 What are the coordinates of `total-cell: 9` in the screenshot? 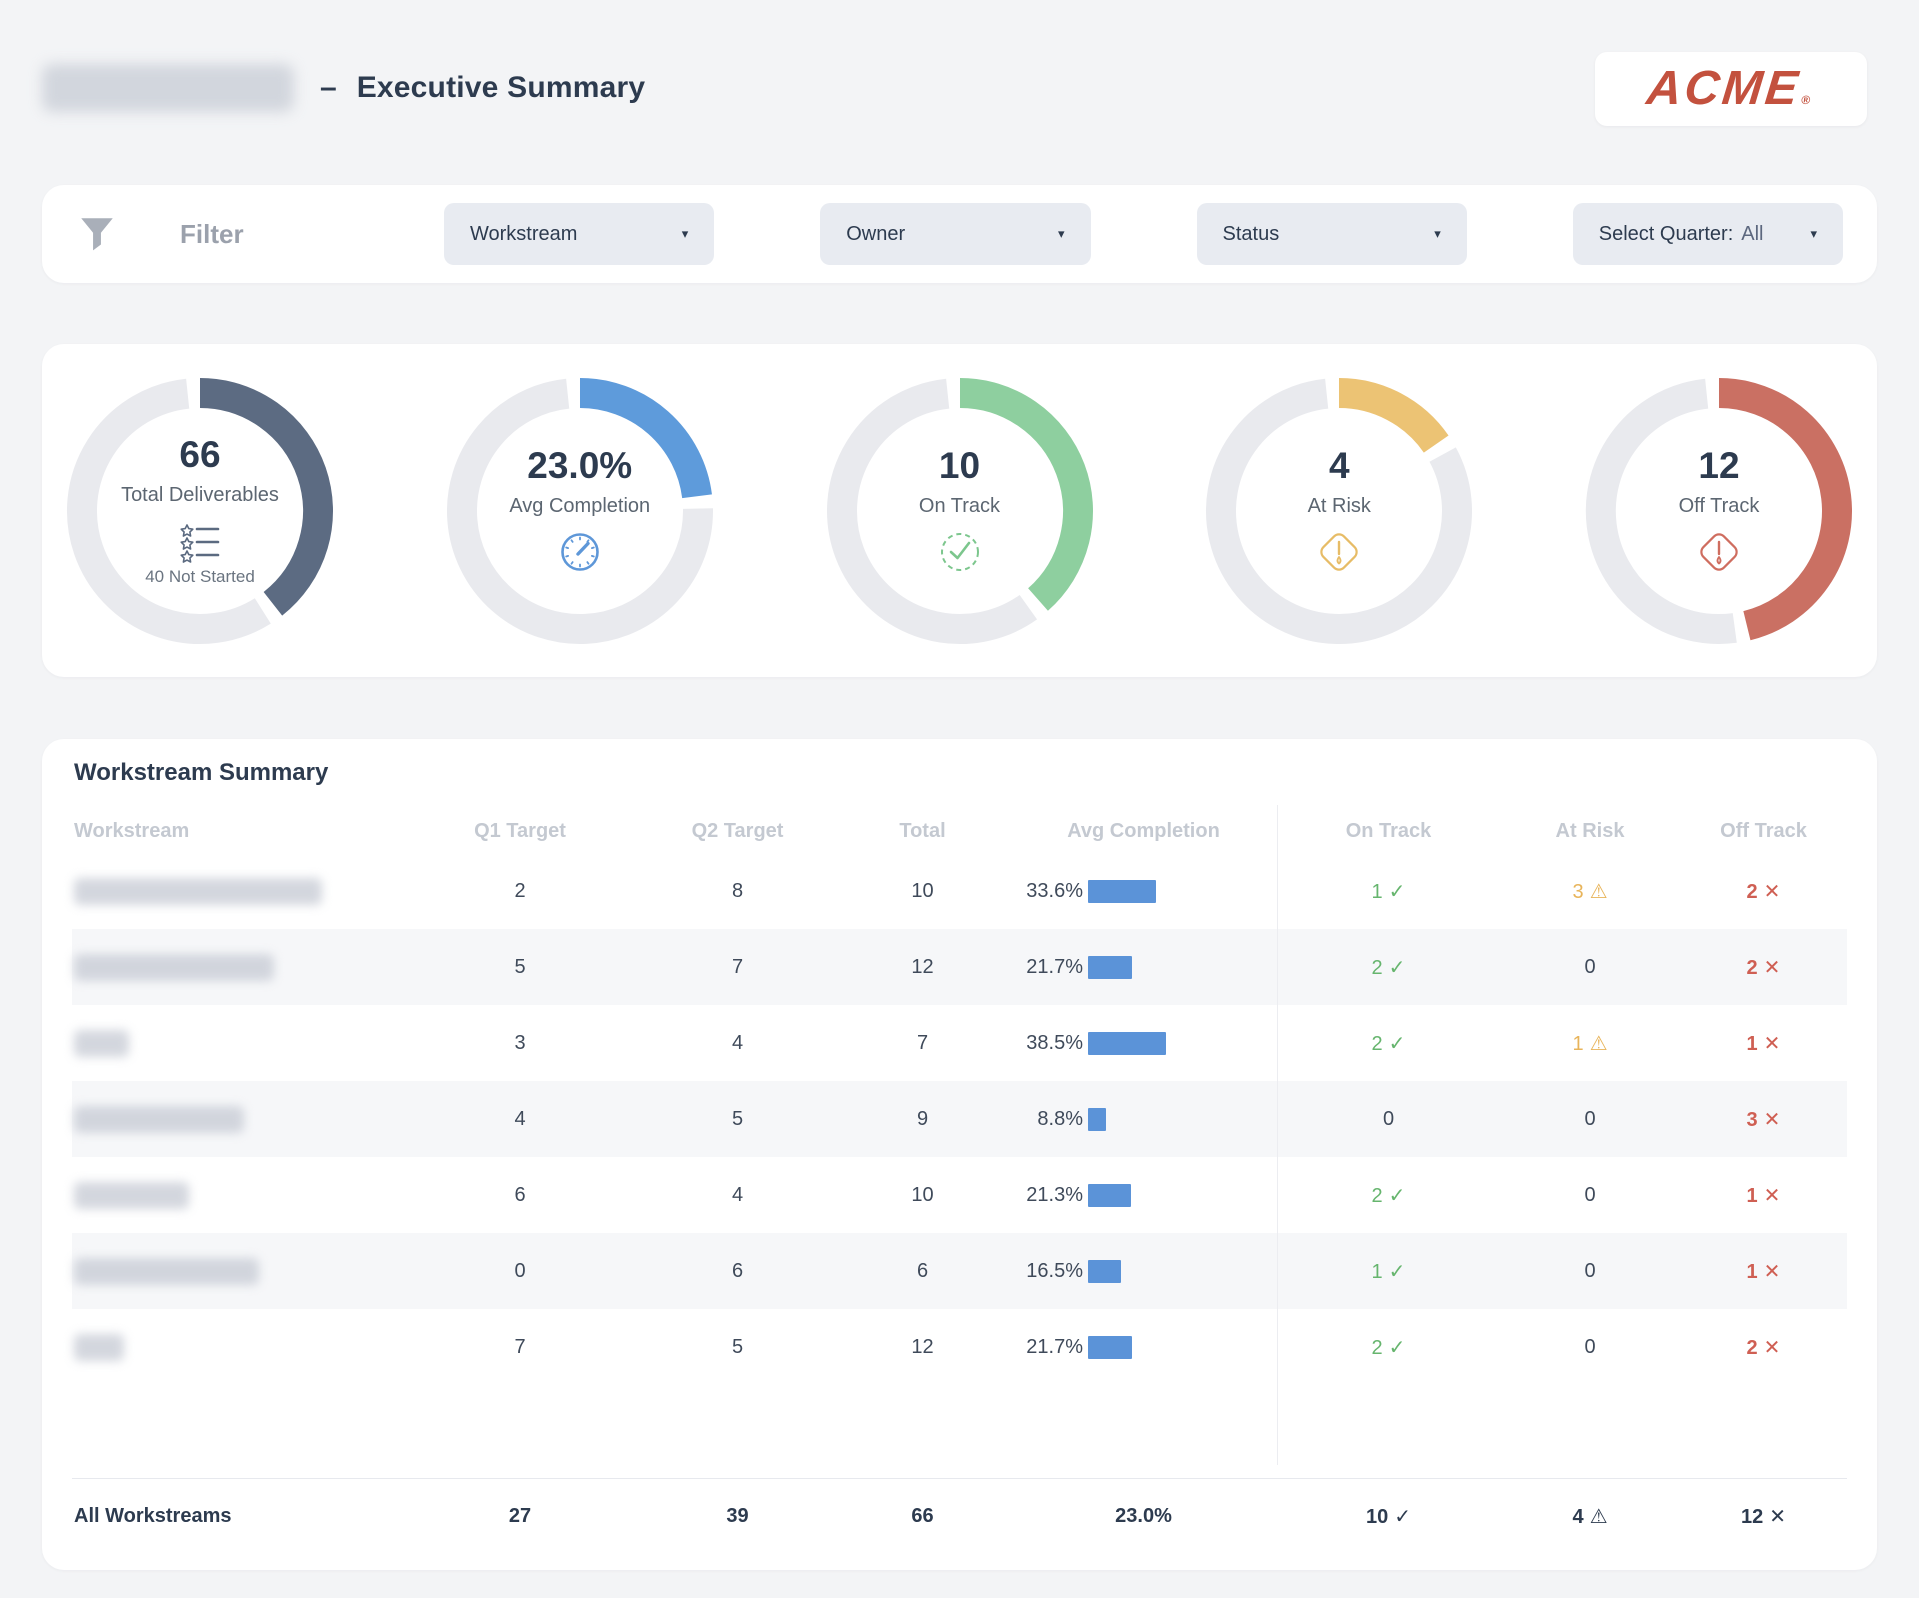 It's located at (922, 1118).